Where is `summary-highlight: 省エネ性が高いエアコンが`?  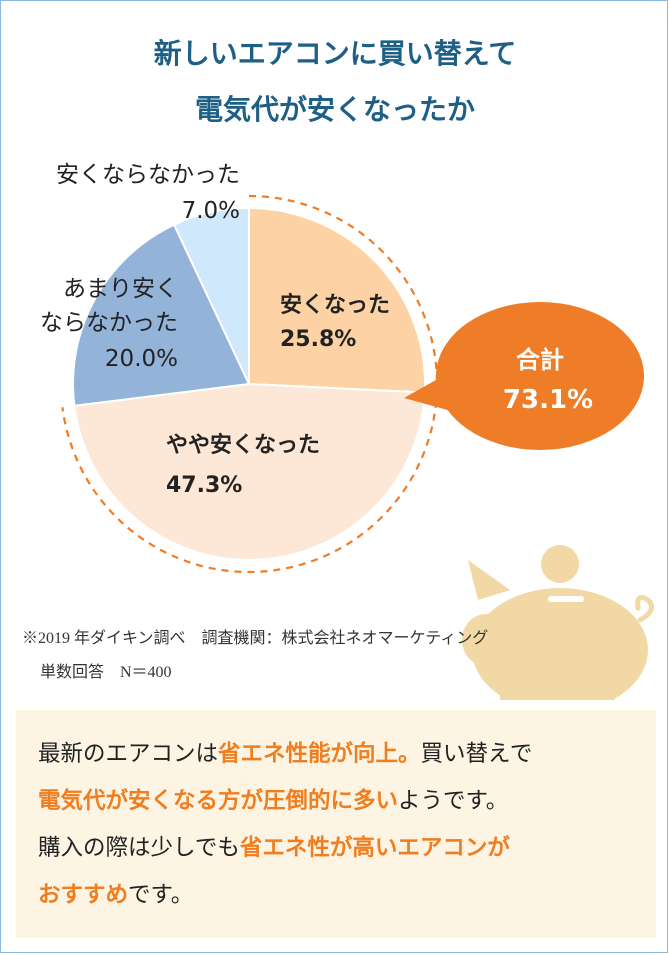 summary-highlight: 省エネ性が高いエアコンが is located at coordinates (374, 847).